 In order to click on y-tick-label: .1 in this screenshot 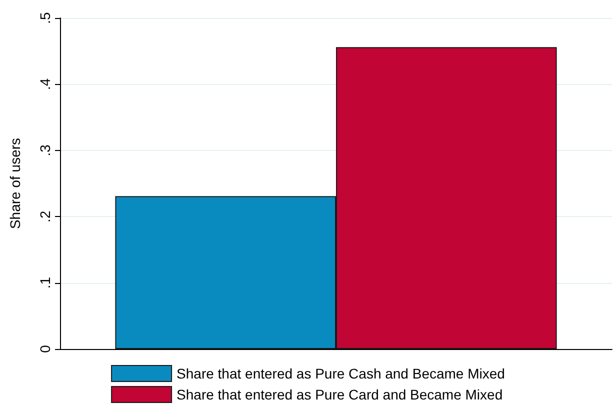, I will do `click(45, 282)`.